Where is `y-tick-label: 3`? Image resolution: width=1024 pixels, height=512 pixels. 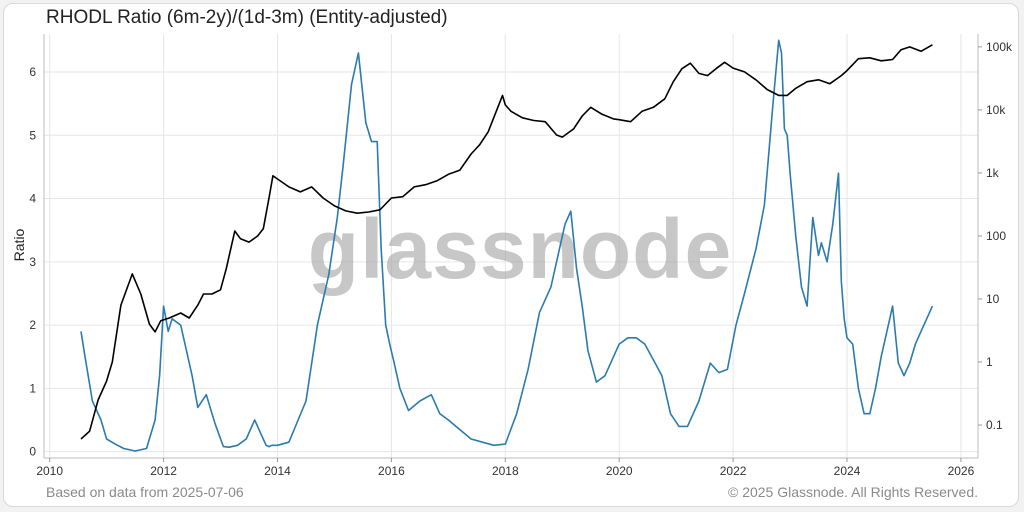 y-tick-label: 3 is located at coordinates (32, 262).